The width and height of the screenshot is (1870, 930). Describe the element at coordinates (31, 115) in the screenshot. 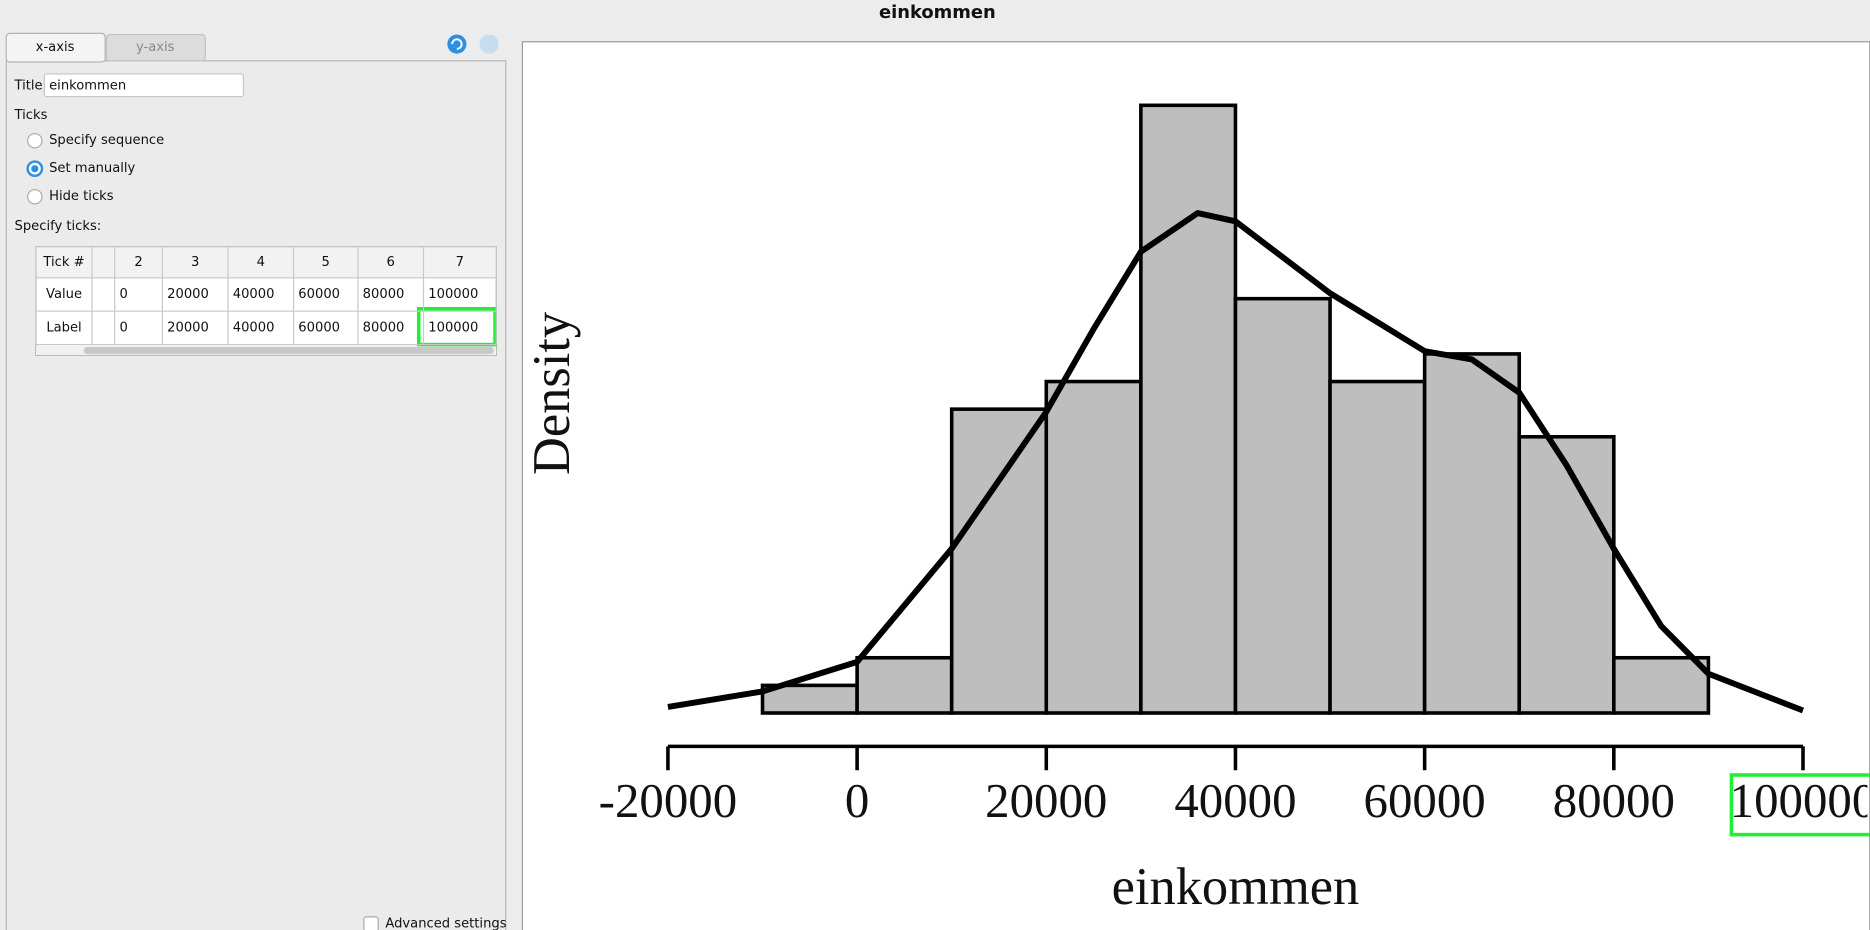

I see `section-label: Ticks` at that location.